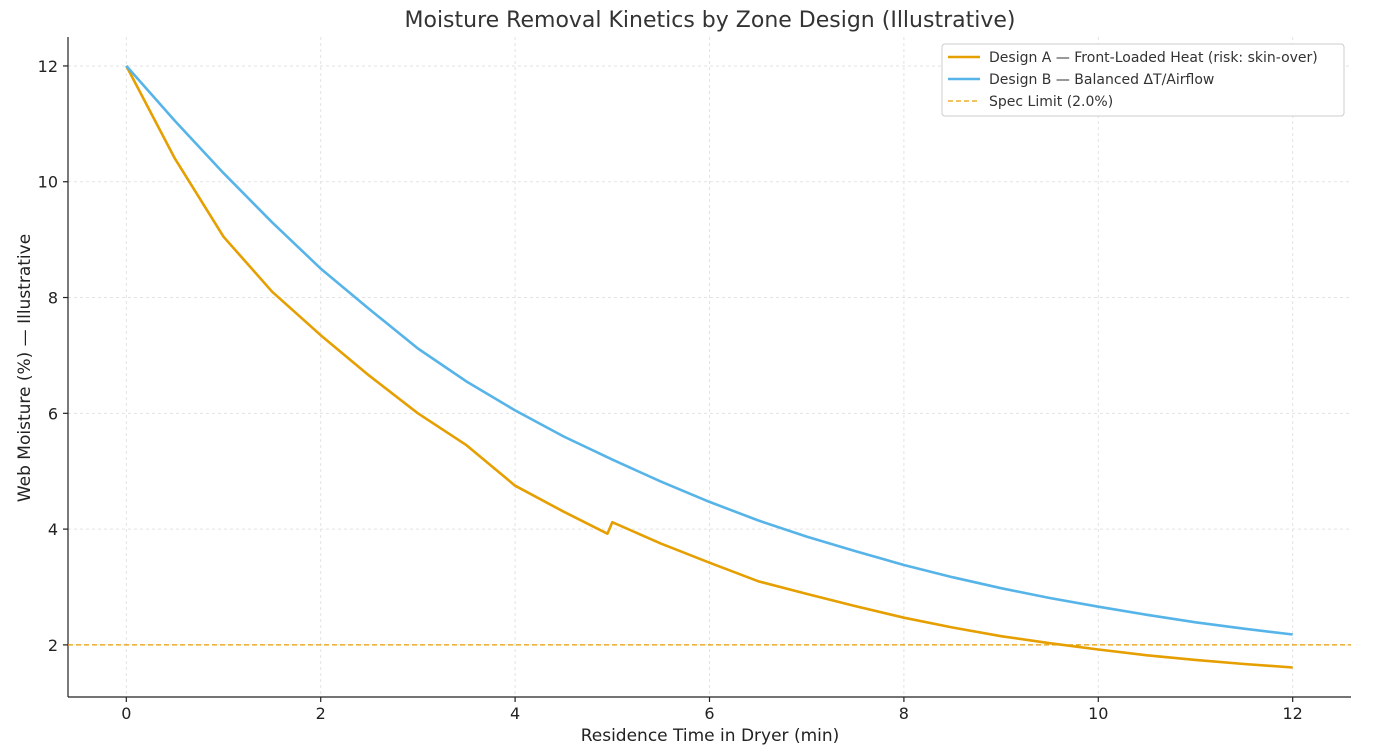  Describe the element at coordinates (48, 66) in the screenshot. I see `y-tick-label: 12` at that location.